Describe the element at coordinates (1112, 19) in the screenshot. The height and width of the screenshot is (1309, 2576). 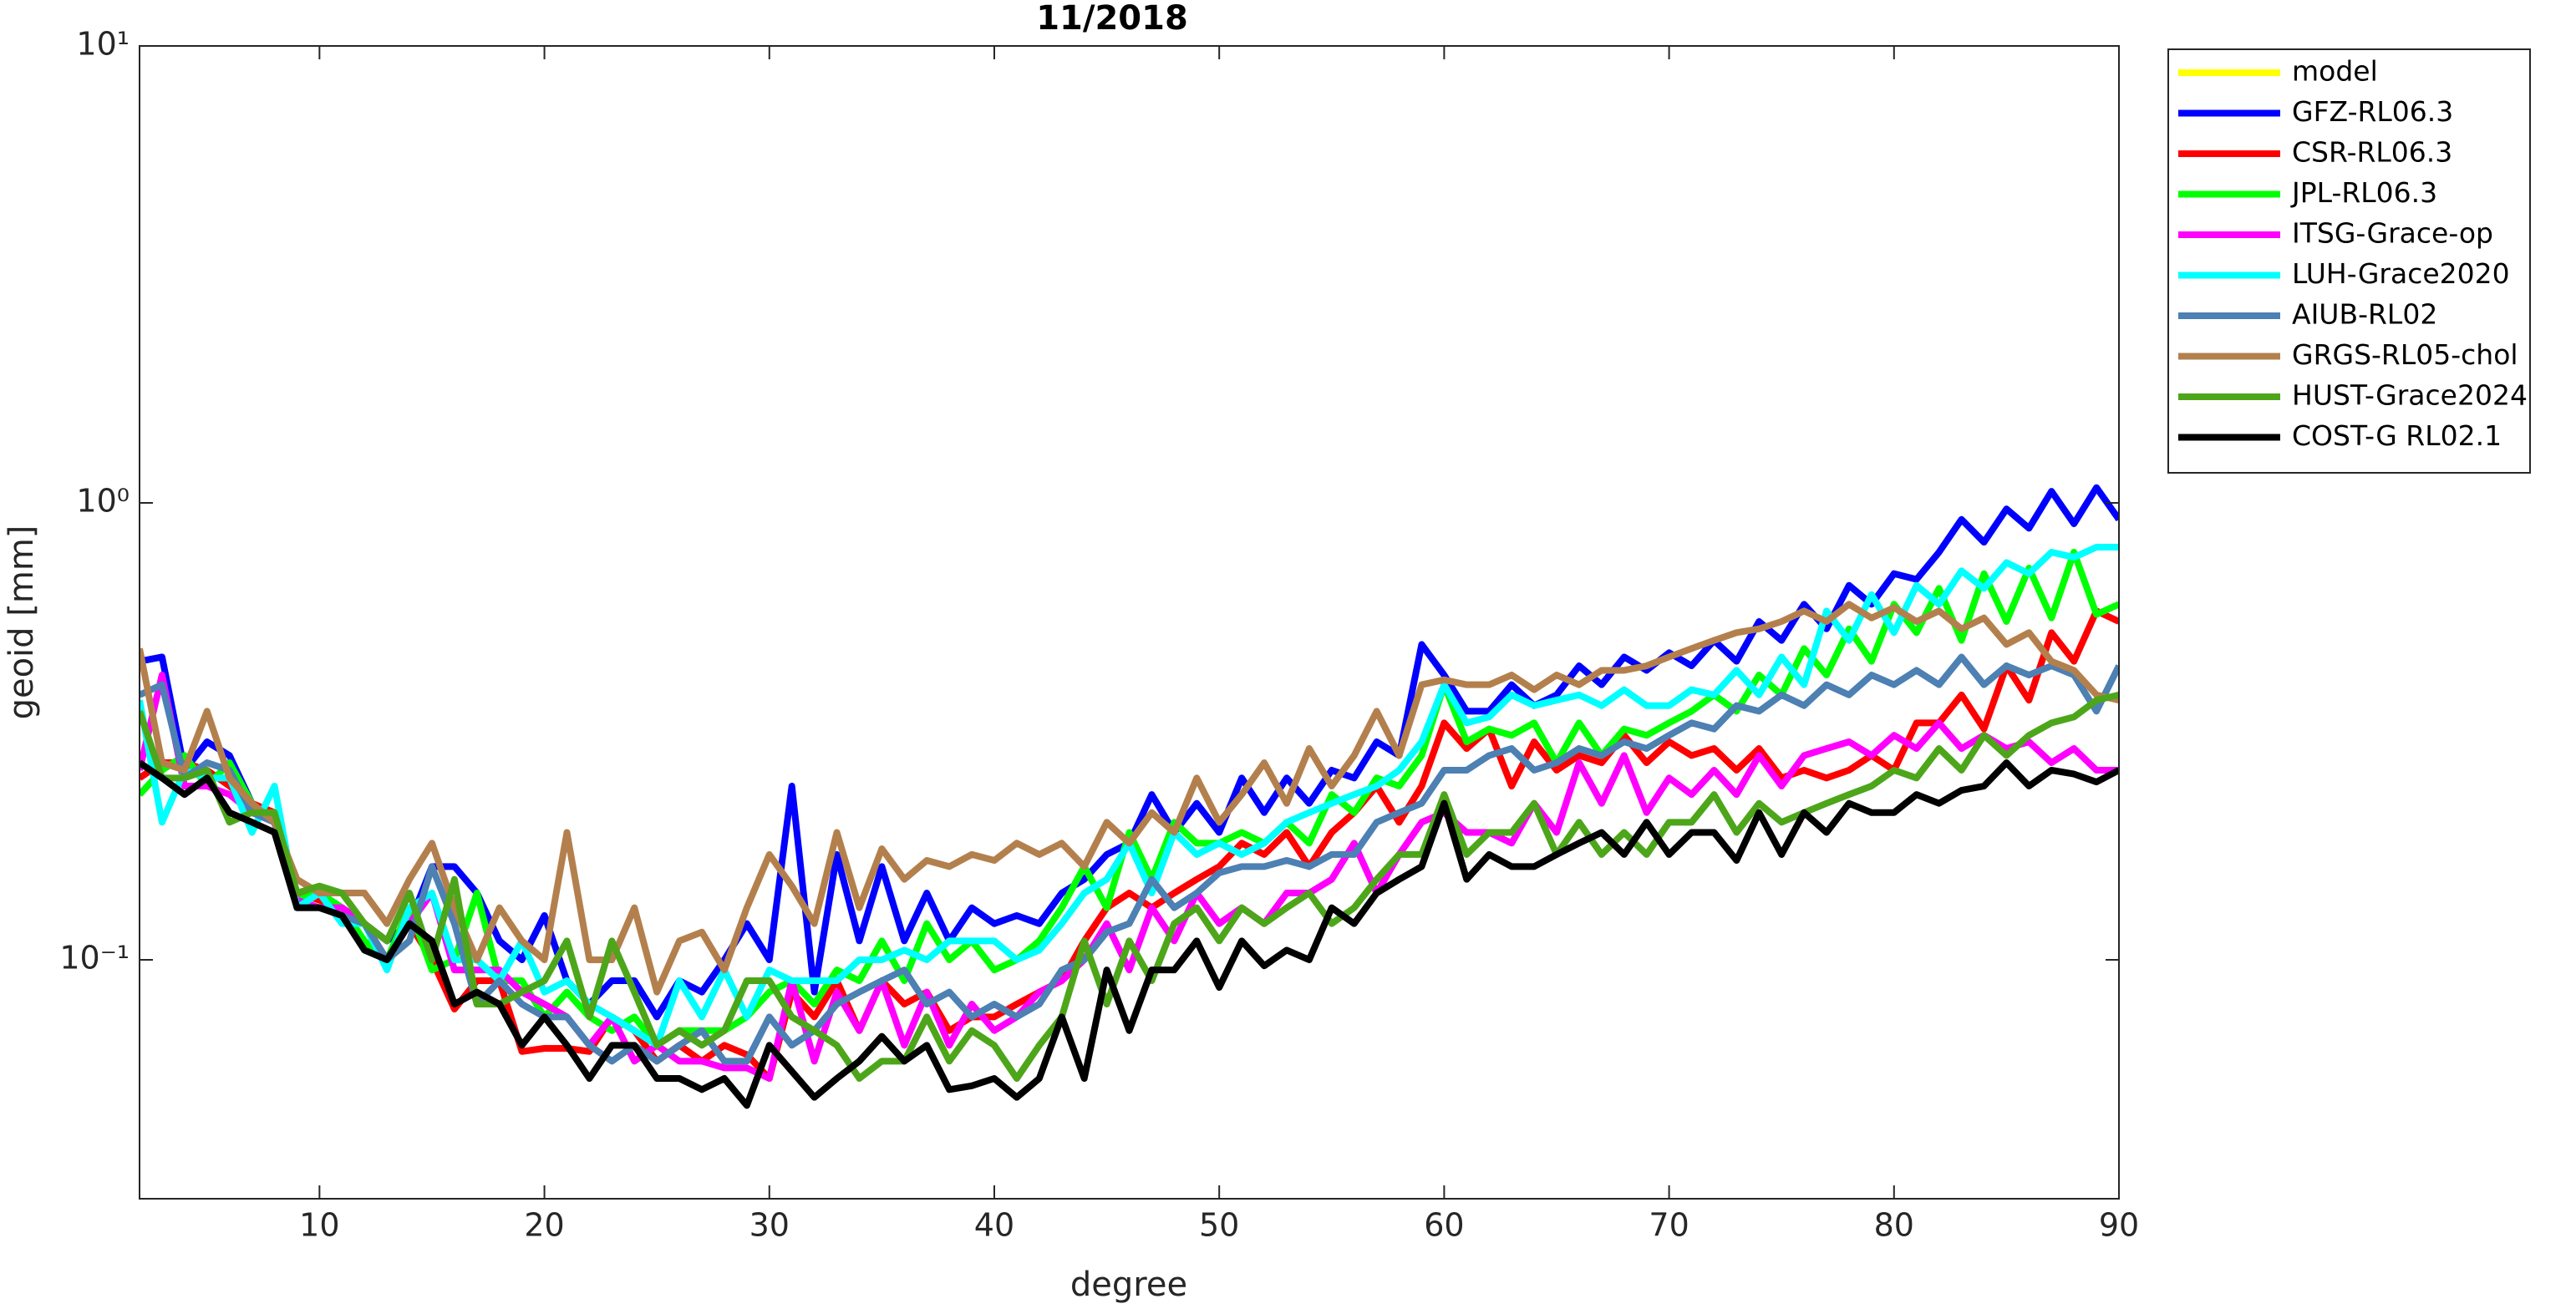
I see `chart-title: 11/2018` at that location.